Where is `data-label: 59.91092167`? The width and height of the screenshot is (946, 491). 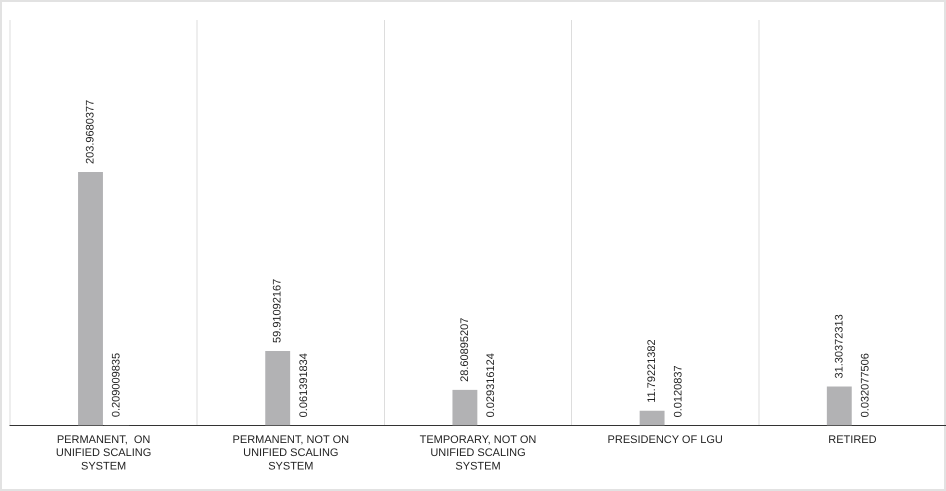 data-label: 59.91092167 is located at coordinates (278, 310).